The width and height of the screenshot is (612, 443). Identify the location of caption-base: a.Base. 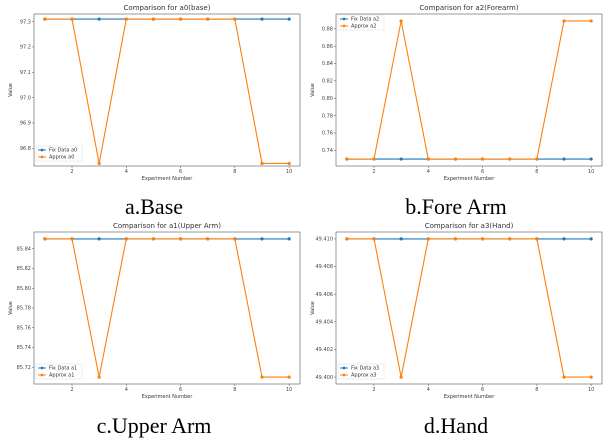
(154, 206).